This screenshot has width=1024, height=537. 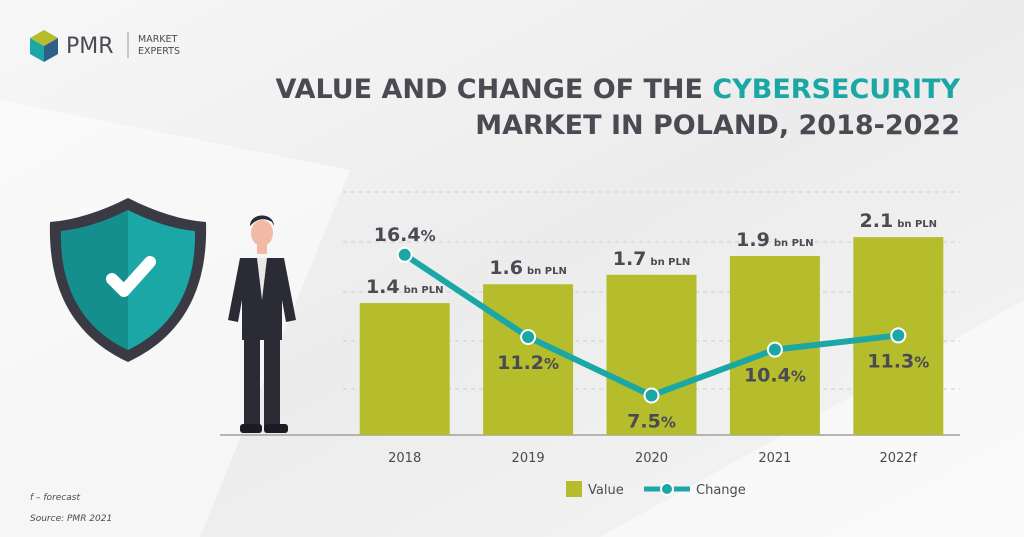 I want to click on data-label: 10.4%, so click(x=775, y=376).